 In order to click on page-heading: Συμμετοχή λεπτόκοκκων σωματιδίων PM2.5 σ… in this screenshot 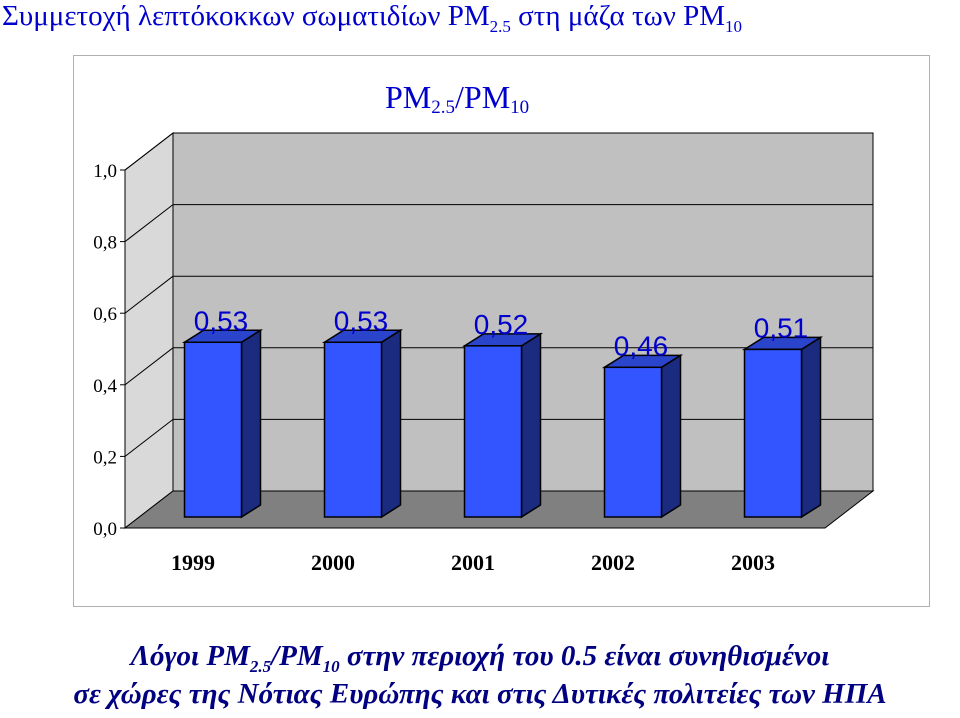, I will do `click(372, 18)`.